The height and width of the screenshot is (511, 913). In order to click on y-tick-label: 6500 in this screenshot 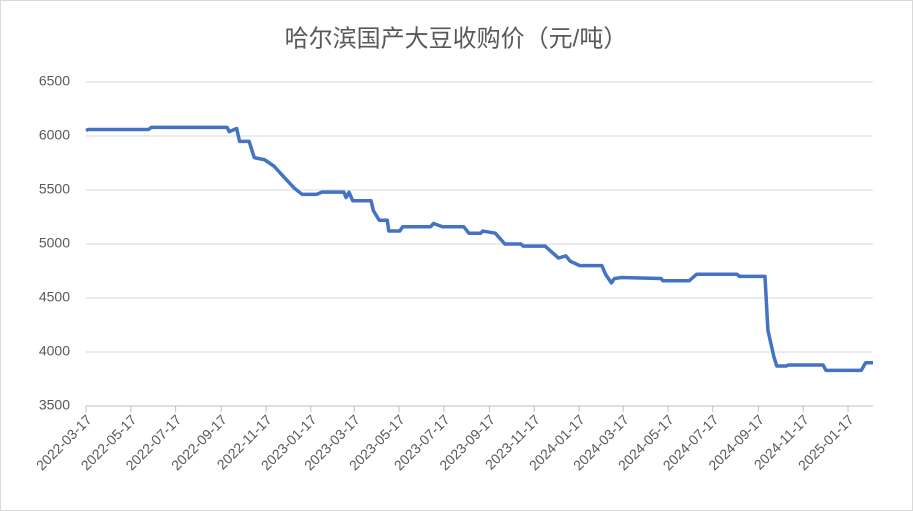, I will do `click(54, 81)`.